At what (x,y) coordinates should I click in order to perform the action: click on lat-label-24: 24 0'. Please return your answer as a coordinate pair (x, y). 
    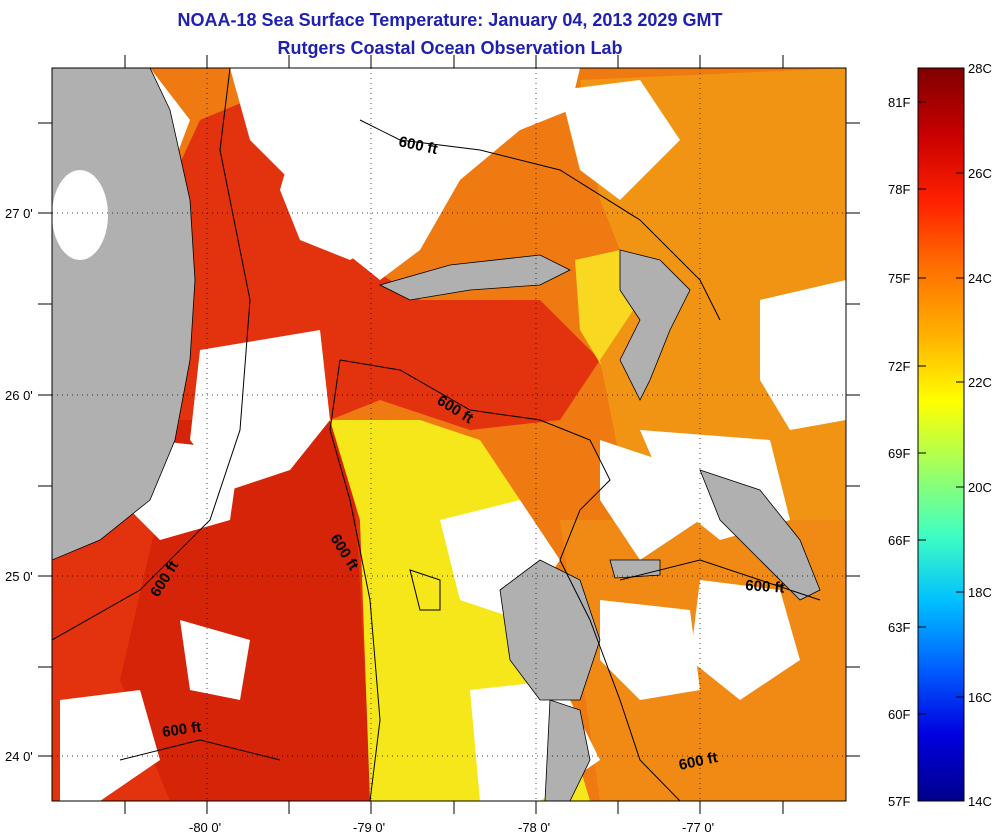
    Looking at the image, I should click on (19, 756).